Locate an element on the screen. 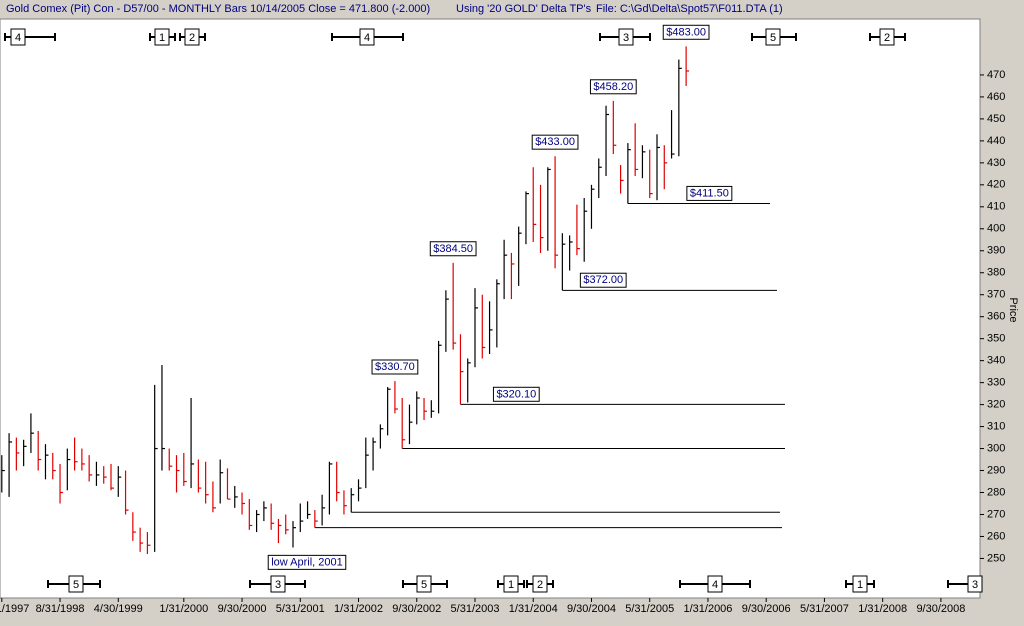 This screenshot has width=1024, height=626. x-tick-label: 5/31/2005 is located at coordinates (649, 609).